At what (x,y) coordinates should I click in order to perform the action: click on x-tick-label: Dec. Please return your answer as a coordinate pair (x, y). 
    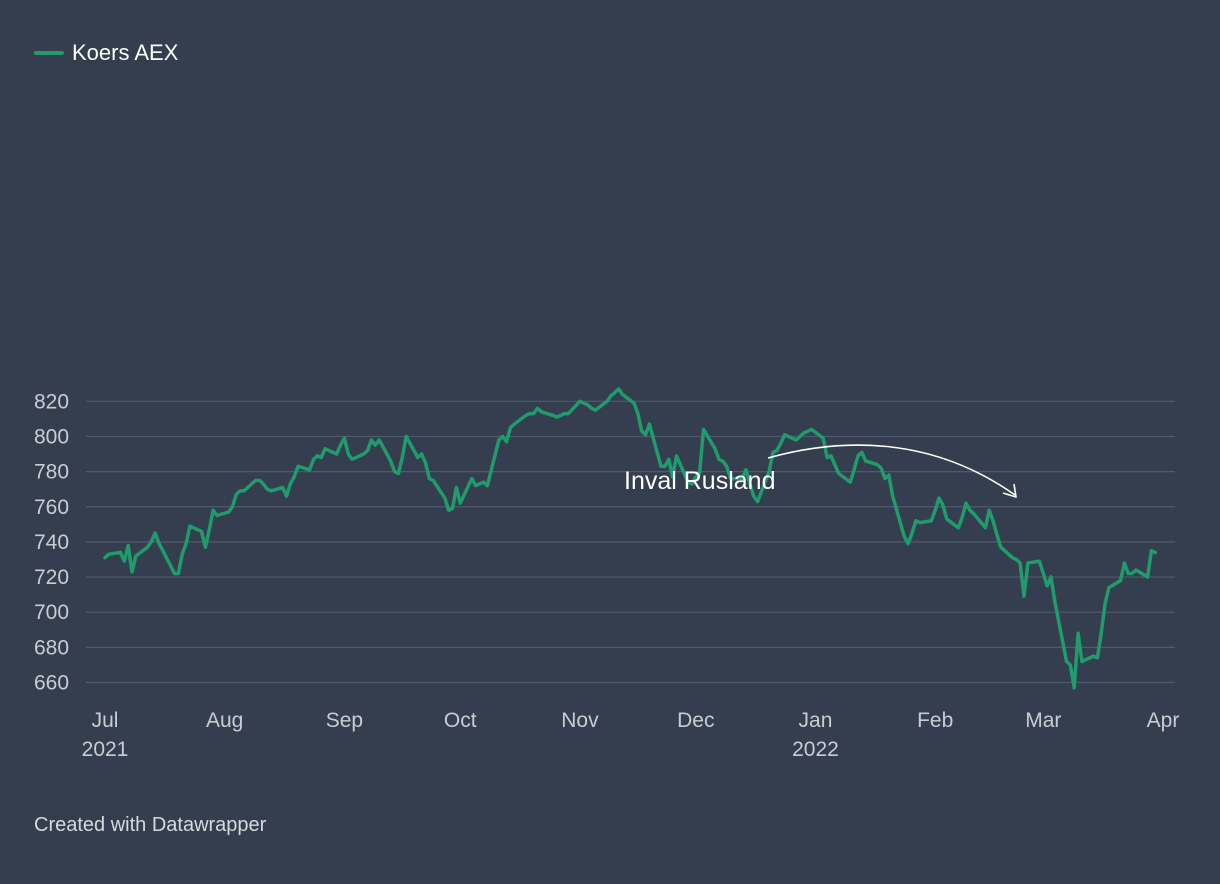
    Looking at the image, I should click on (695, 720).